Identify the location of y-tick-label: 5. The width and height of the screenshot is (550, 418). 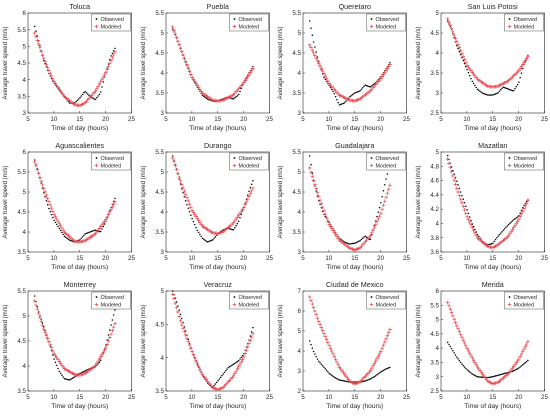
(437, 152).